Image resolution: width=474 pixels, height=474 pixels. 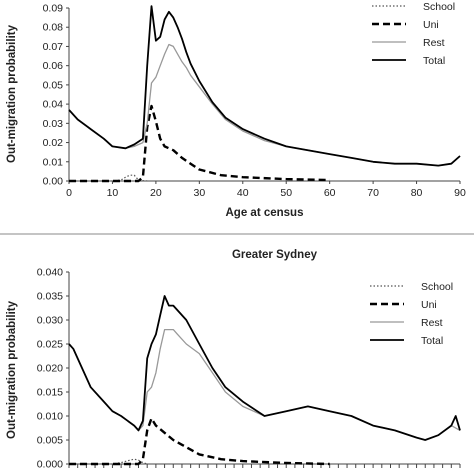 I want to click on panel1-y-tick-label: 0.005, so click(x=50, y=441).